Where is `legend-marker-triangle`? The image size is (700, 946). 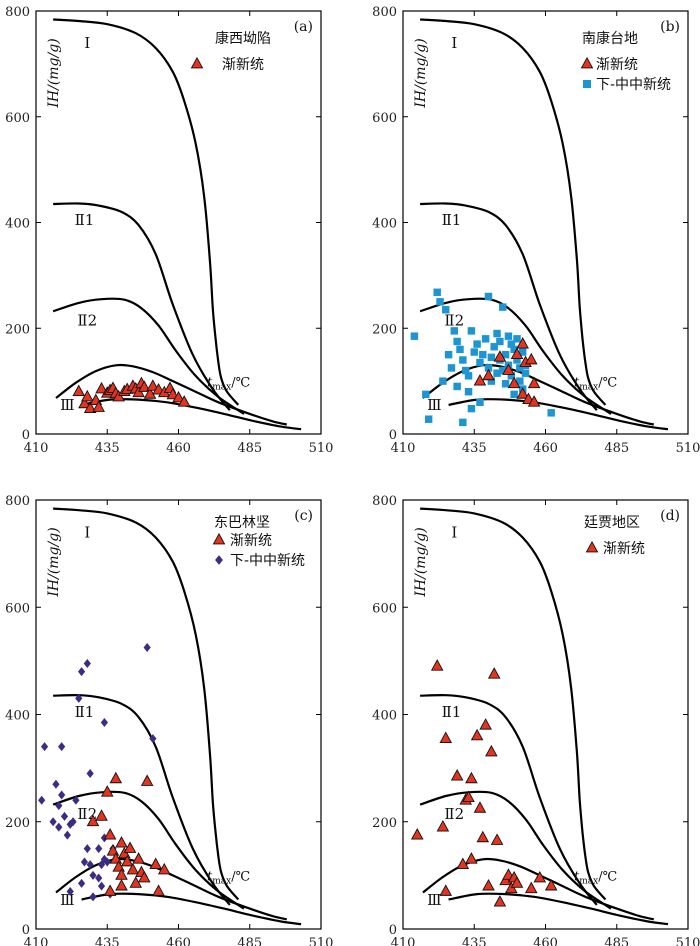 legend-marker-triangle is located at coordinates (197, 62).